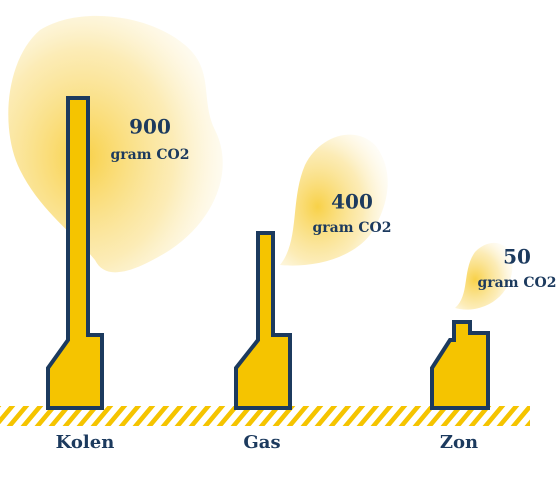  What do you see at coordinates (150, 127) in the screenshot?
I see `value: 900` at bounding box center [150, 127].